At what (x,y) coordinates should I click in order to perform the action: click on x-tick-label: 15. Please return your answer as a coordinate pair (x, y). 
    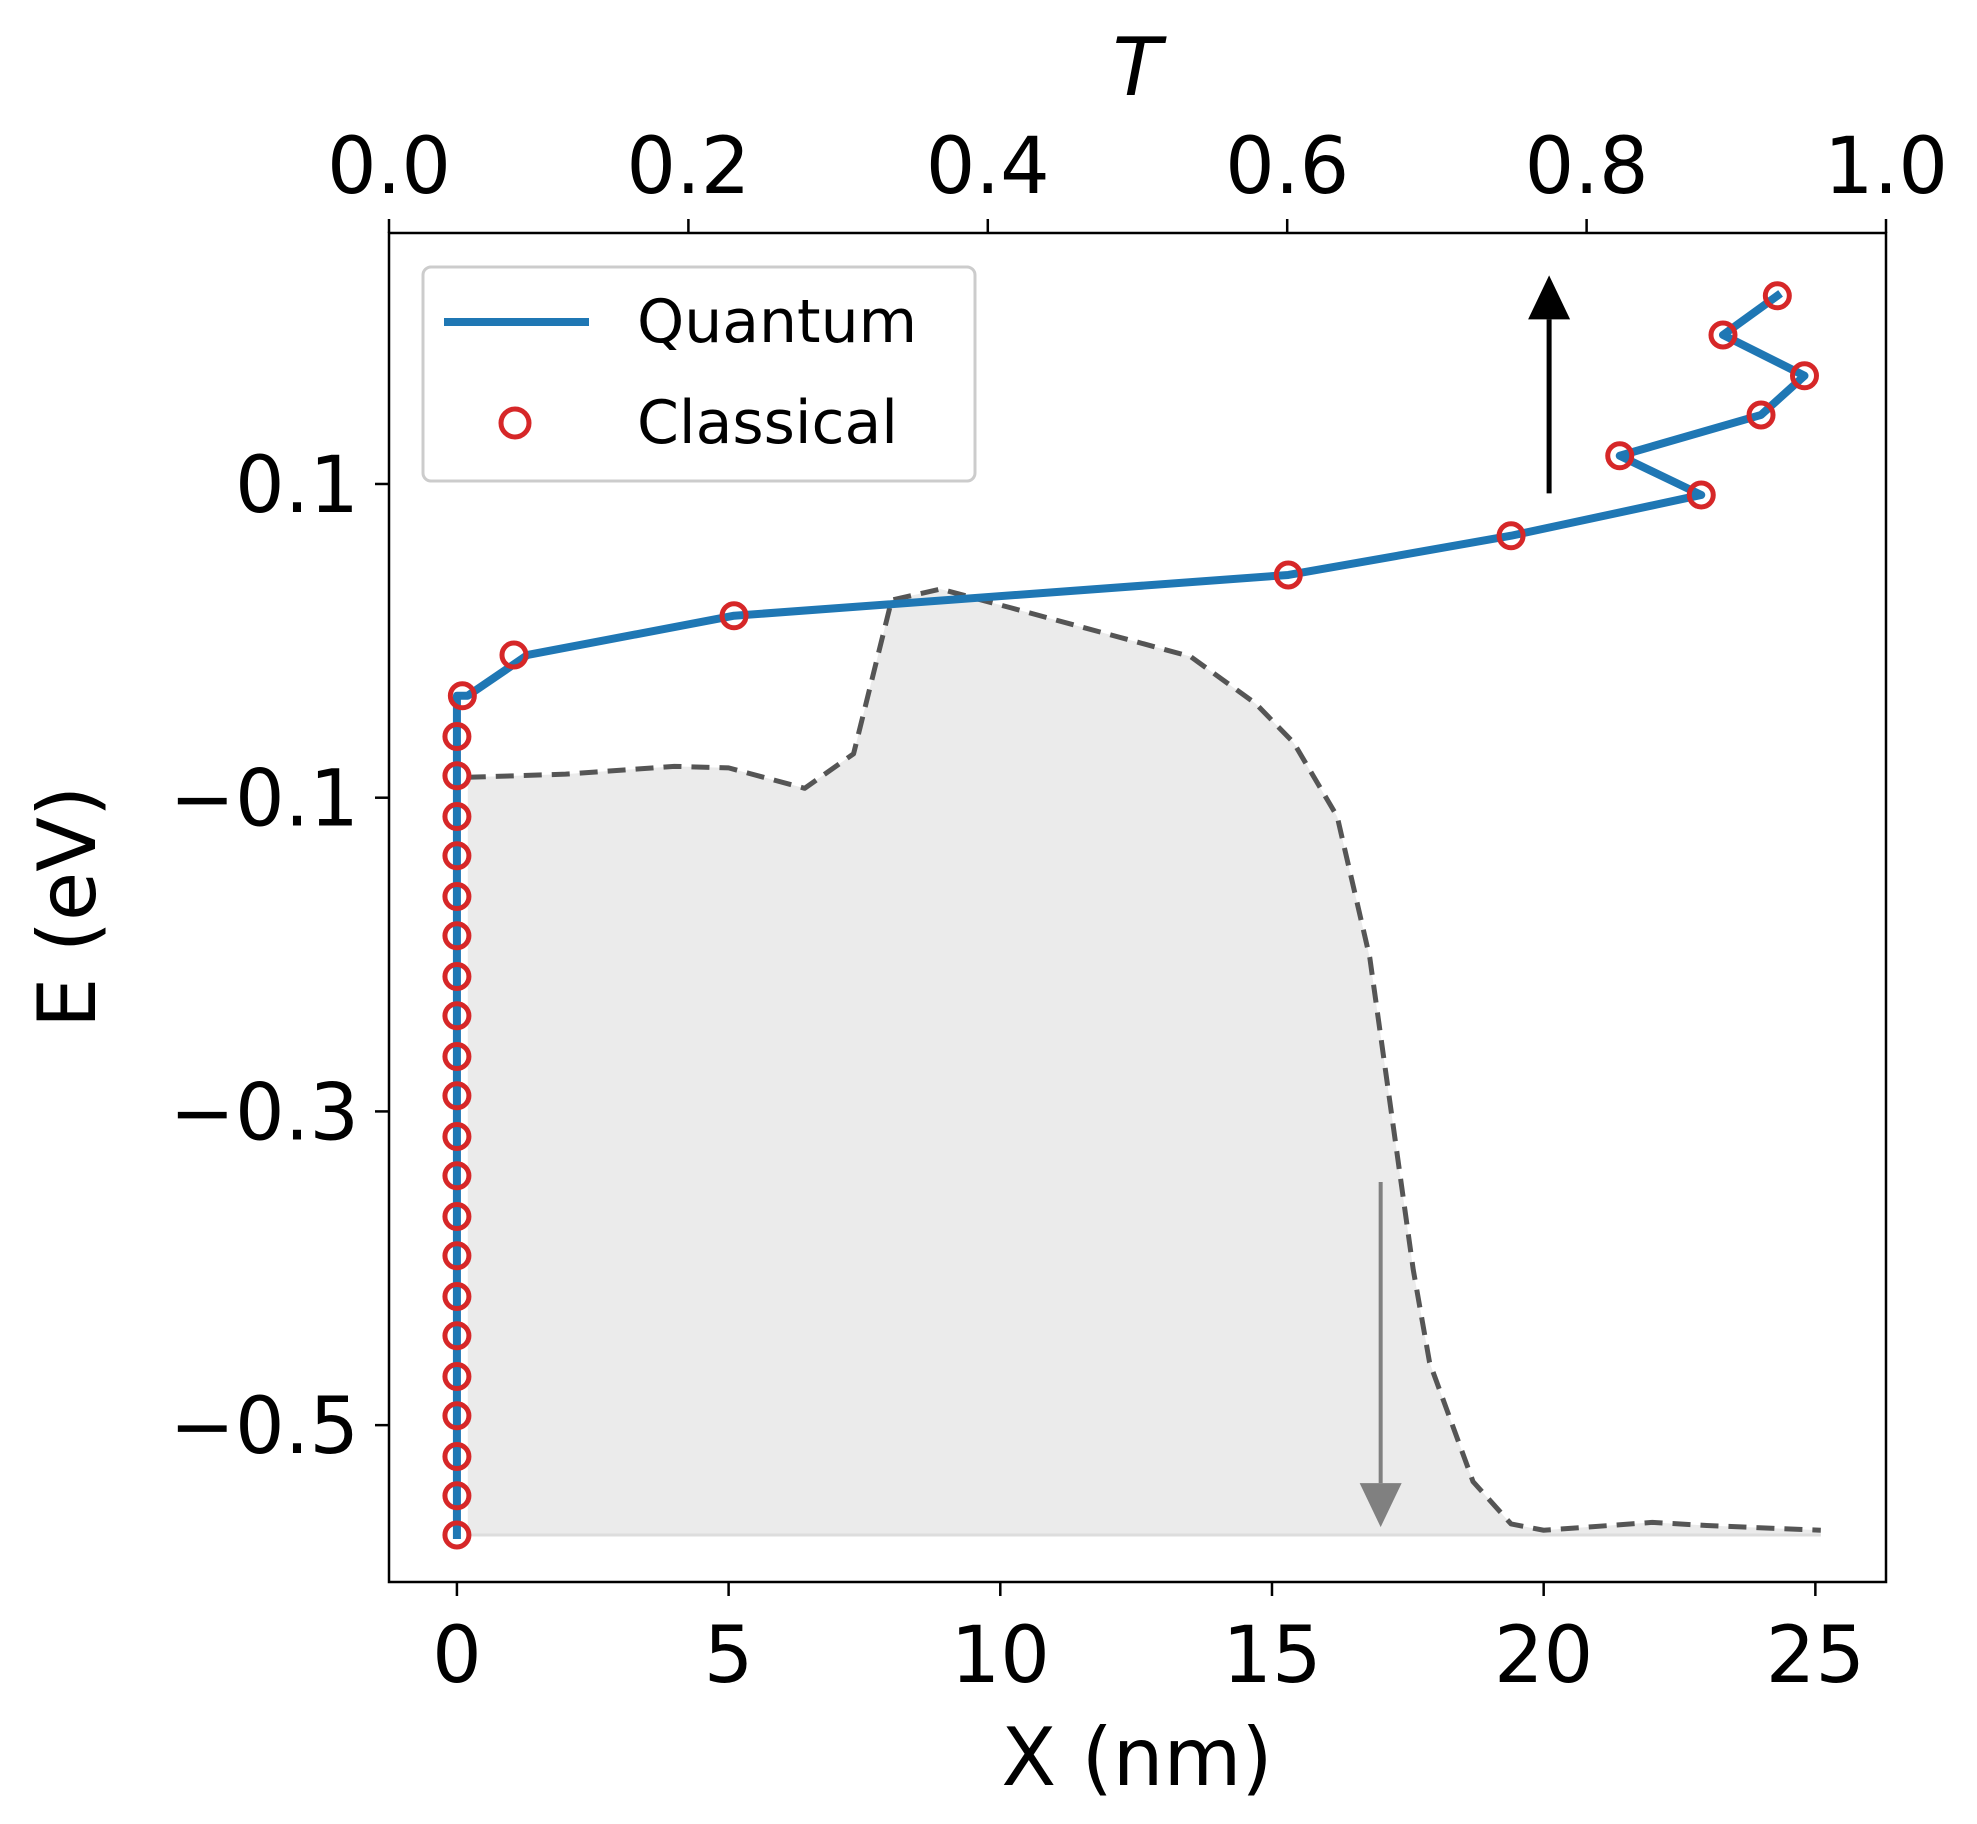
    Looking at the image, I should click on (1271, 1656).